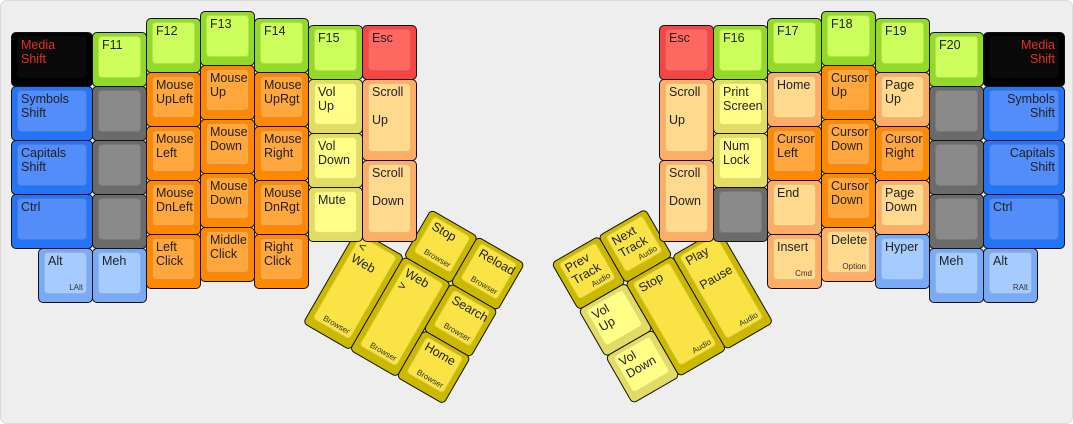 The height and width of the screenshot is (424, 1073). Describe the element at coordinates (956, 273) in the screenshot. I see `keycap: Meh` at that location.